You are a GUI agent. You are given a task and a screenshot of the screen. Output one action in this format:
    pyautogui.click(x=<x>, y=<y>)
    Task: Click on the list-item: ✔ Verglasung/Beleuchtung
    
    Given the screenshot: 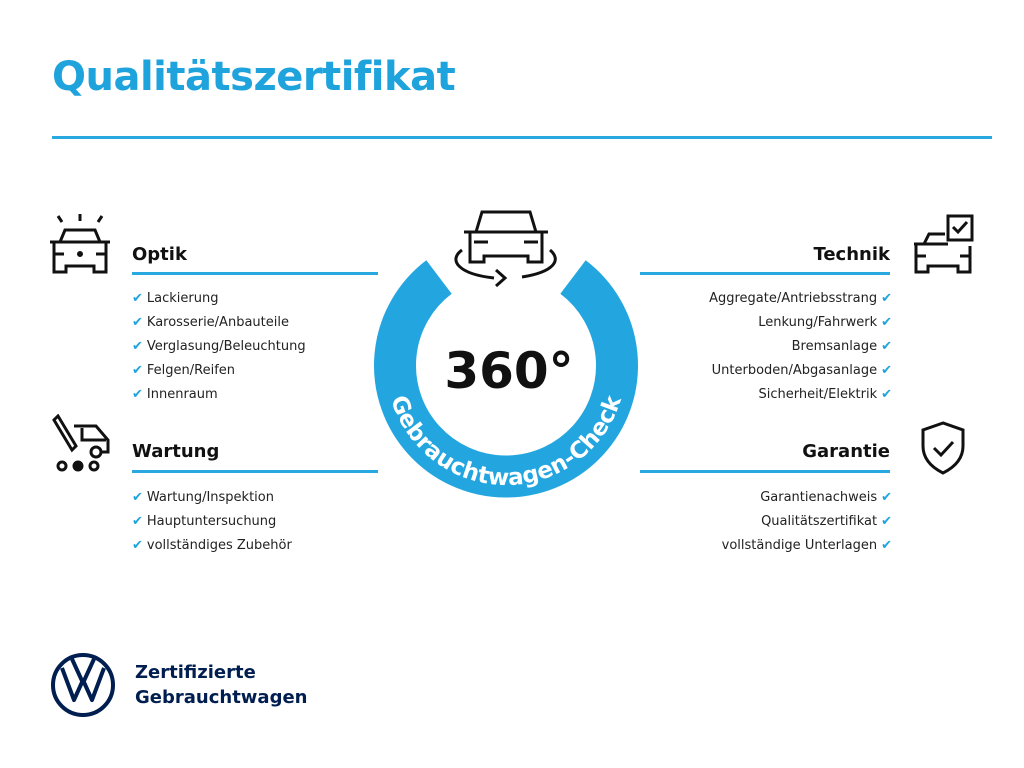 What is the action you would take?
    pyautogui.click(x=219, y=347)
    